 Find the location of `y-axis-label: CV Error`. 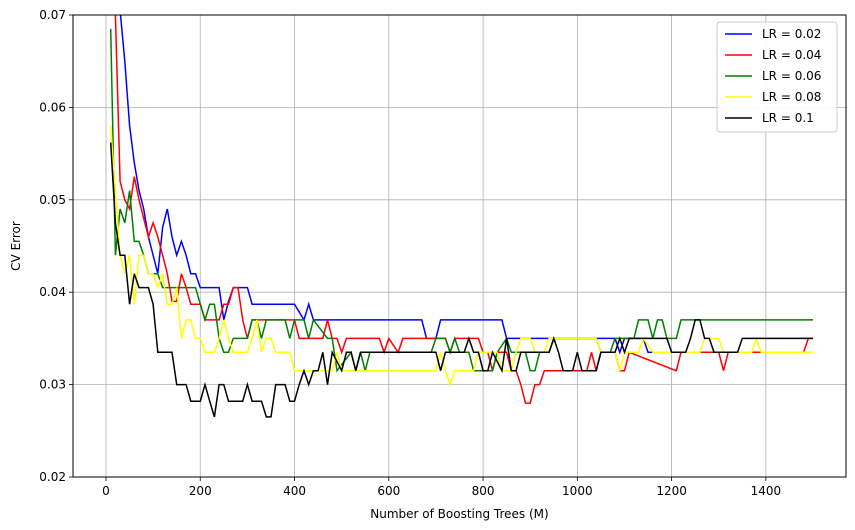

y-axis-label: CV Error is located at coordinates (16, 246).